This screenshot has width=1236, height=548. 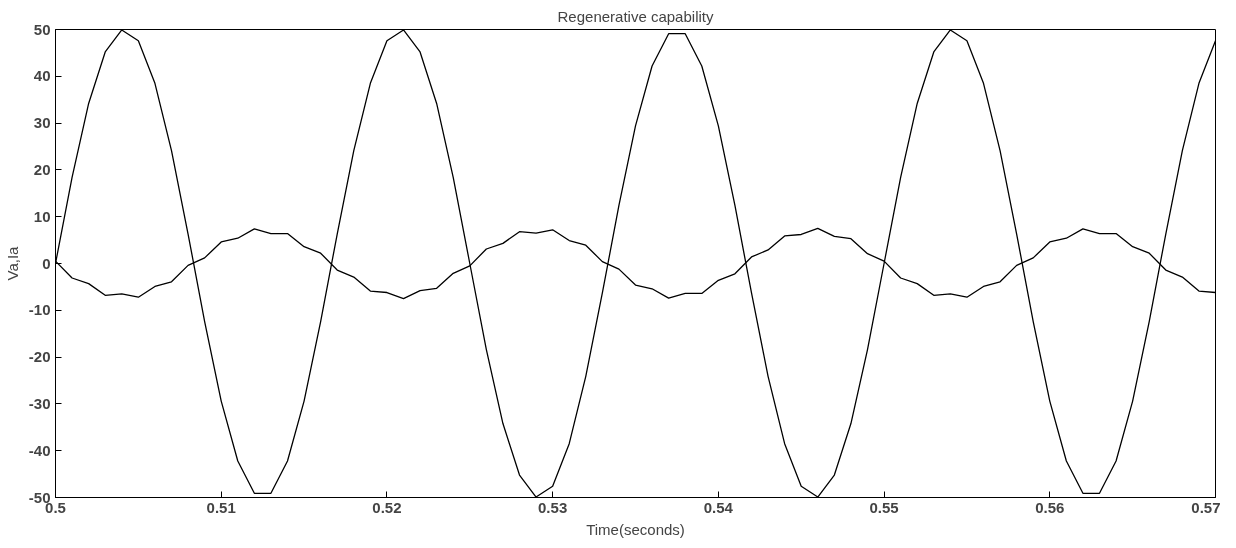 I want to click on y-tick-label: -40, so click(x=39, y=450).